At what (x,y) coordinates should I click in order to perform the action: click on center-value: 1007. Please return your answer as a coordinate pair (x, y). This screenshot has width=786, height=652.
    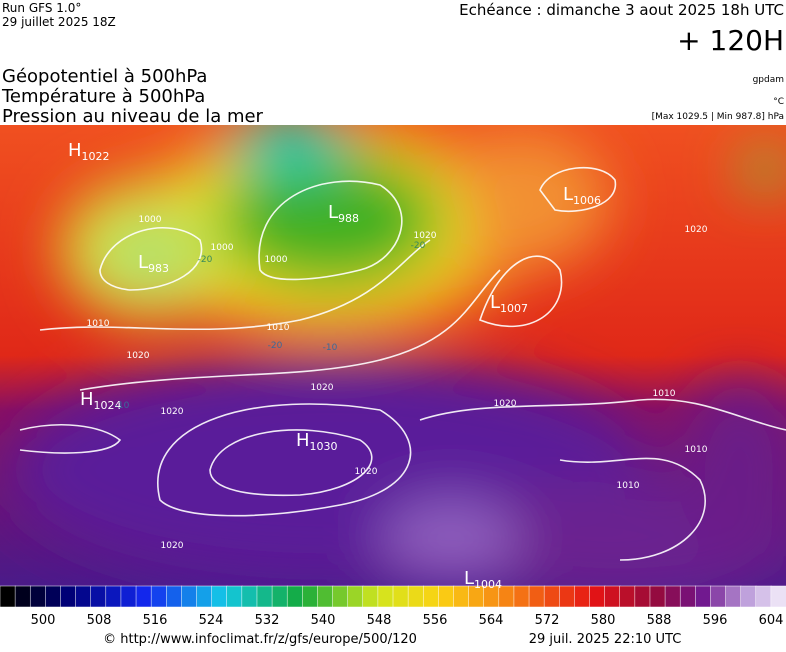
    Looking at the image, I should click on (514, 308).